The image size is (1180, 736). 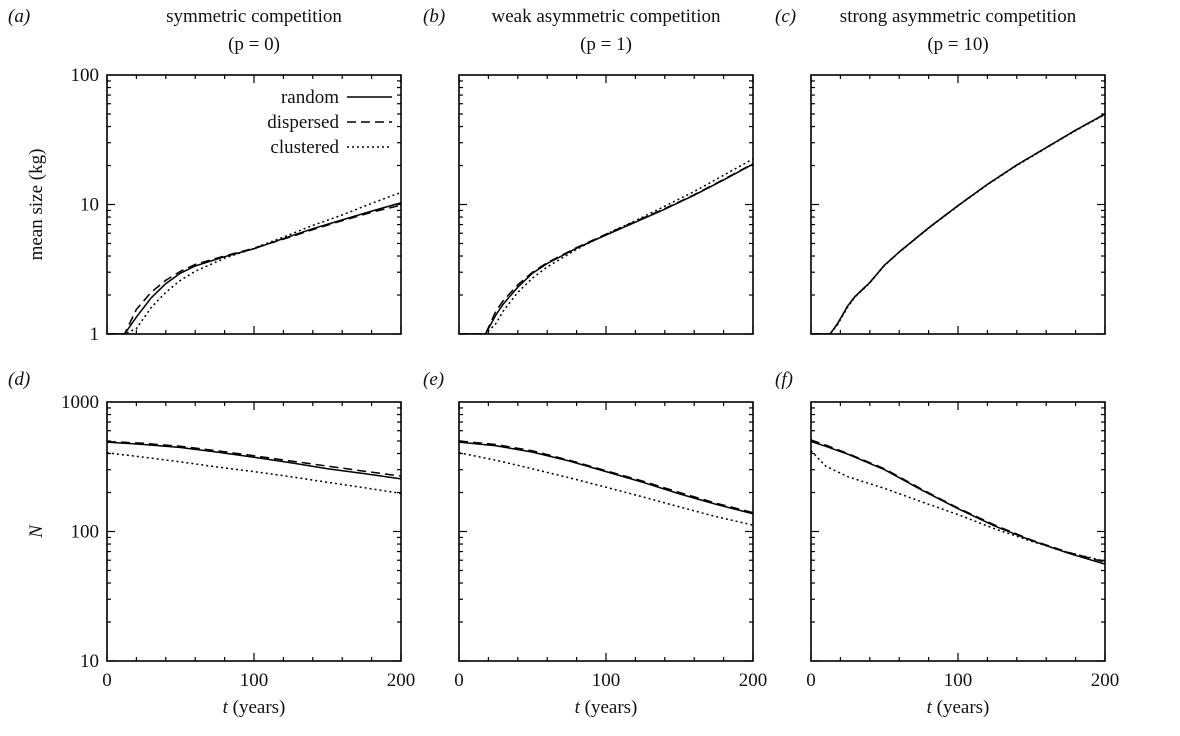 I want to click on column-subtitle-2: (p = 1), so click(x=606, y=44).